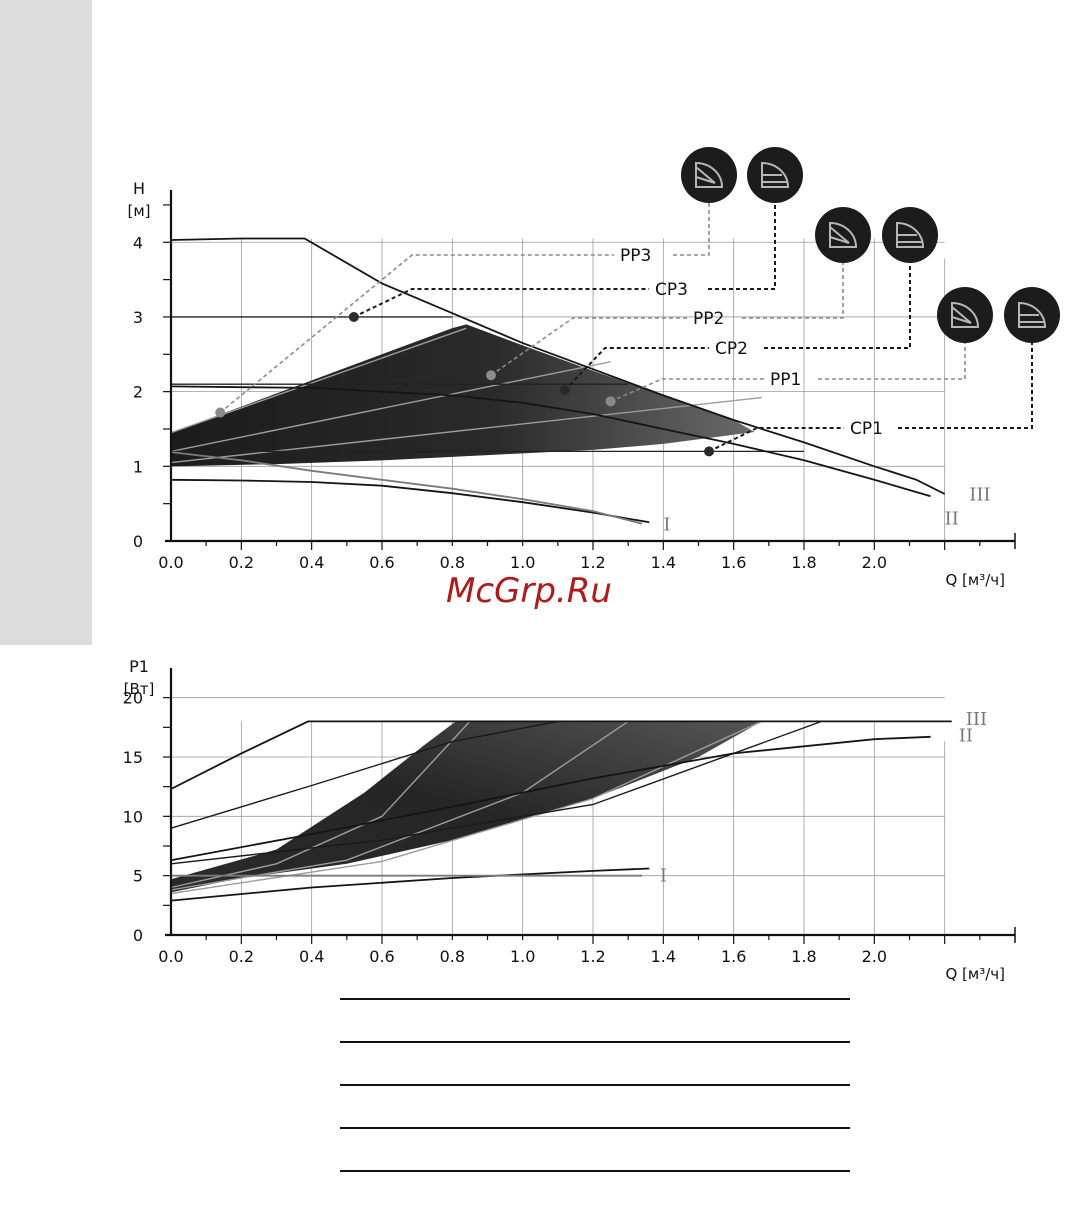 This screenshot has height=1213, width=1078. I want to click on callout-label: CP2, so click(731, 349).